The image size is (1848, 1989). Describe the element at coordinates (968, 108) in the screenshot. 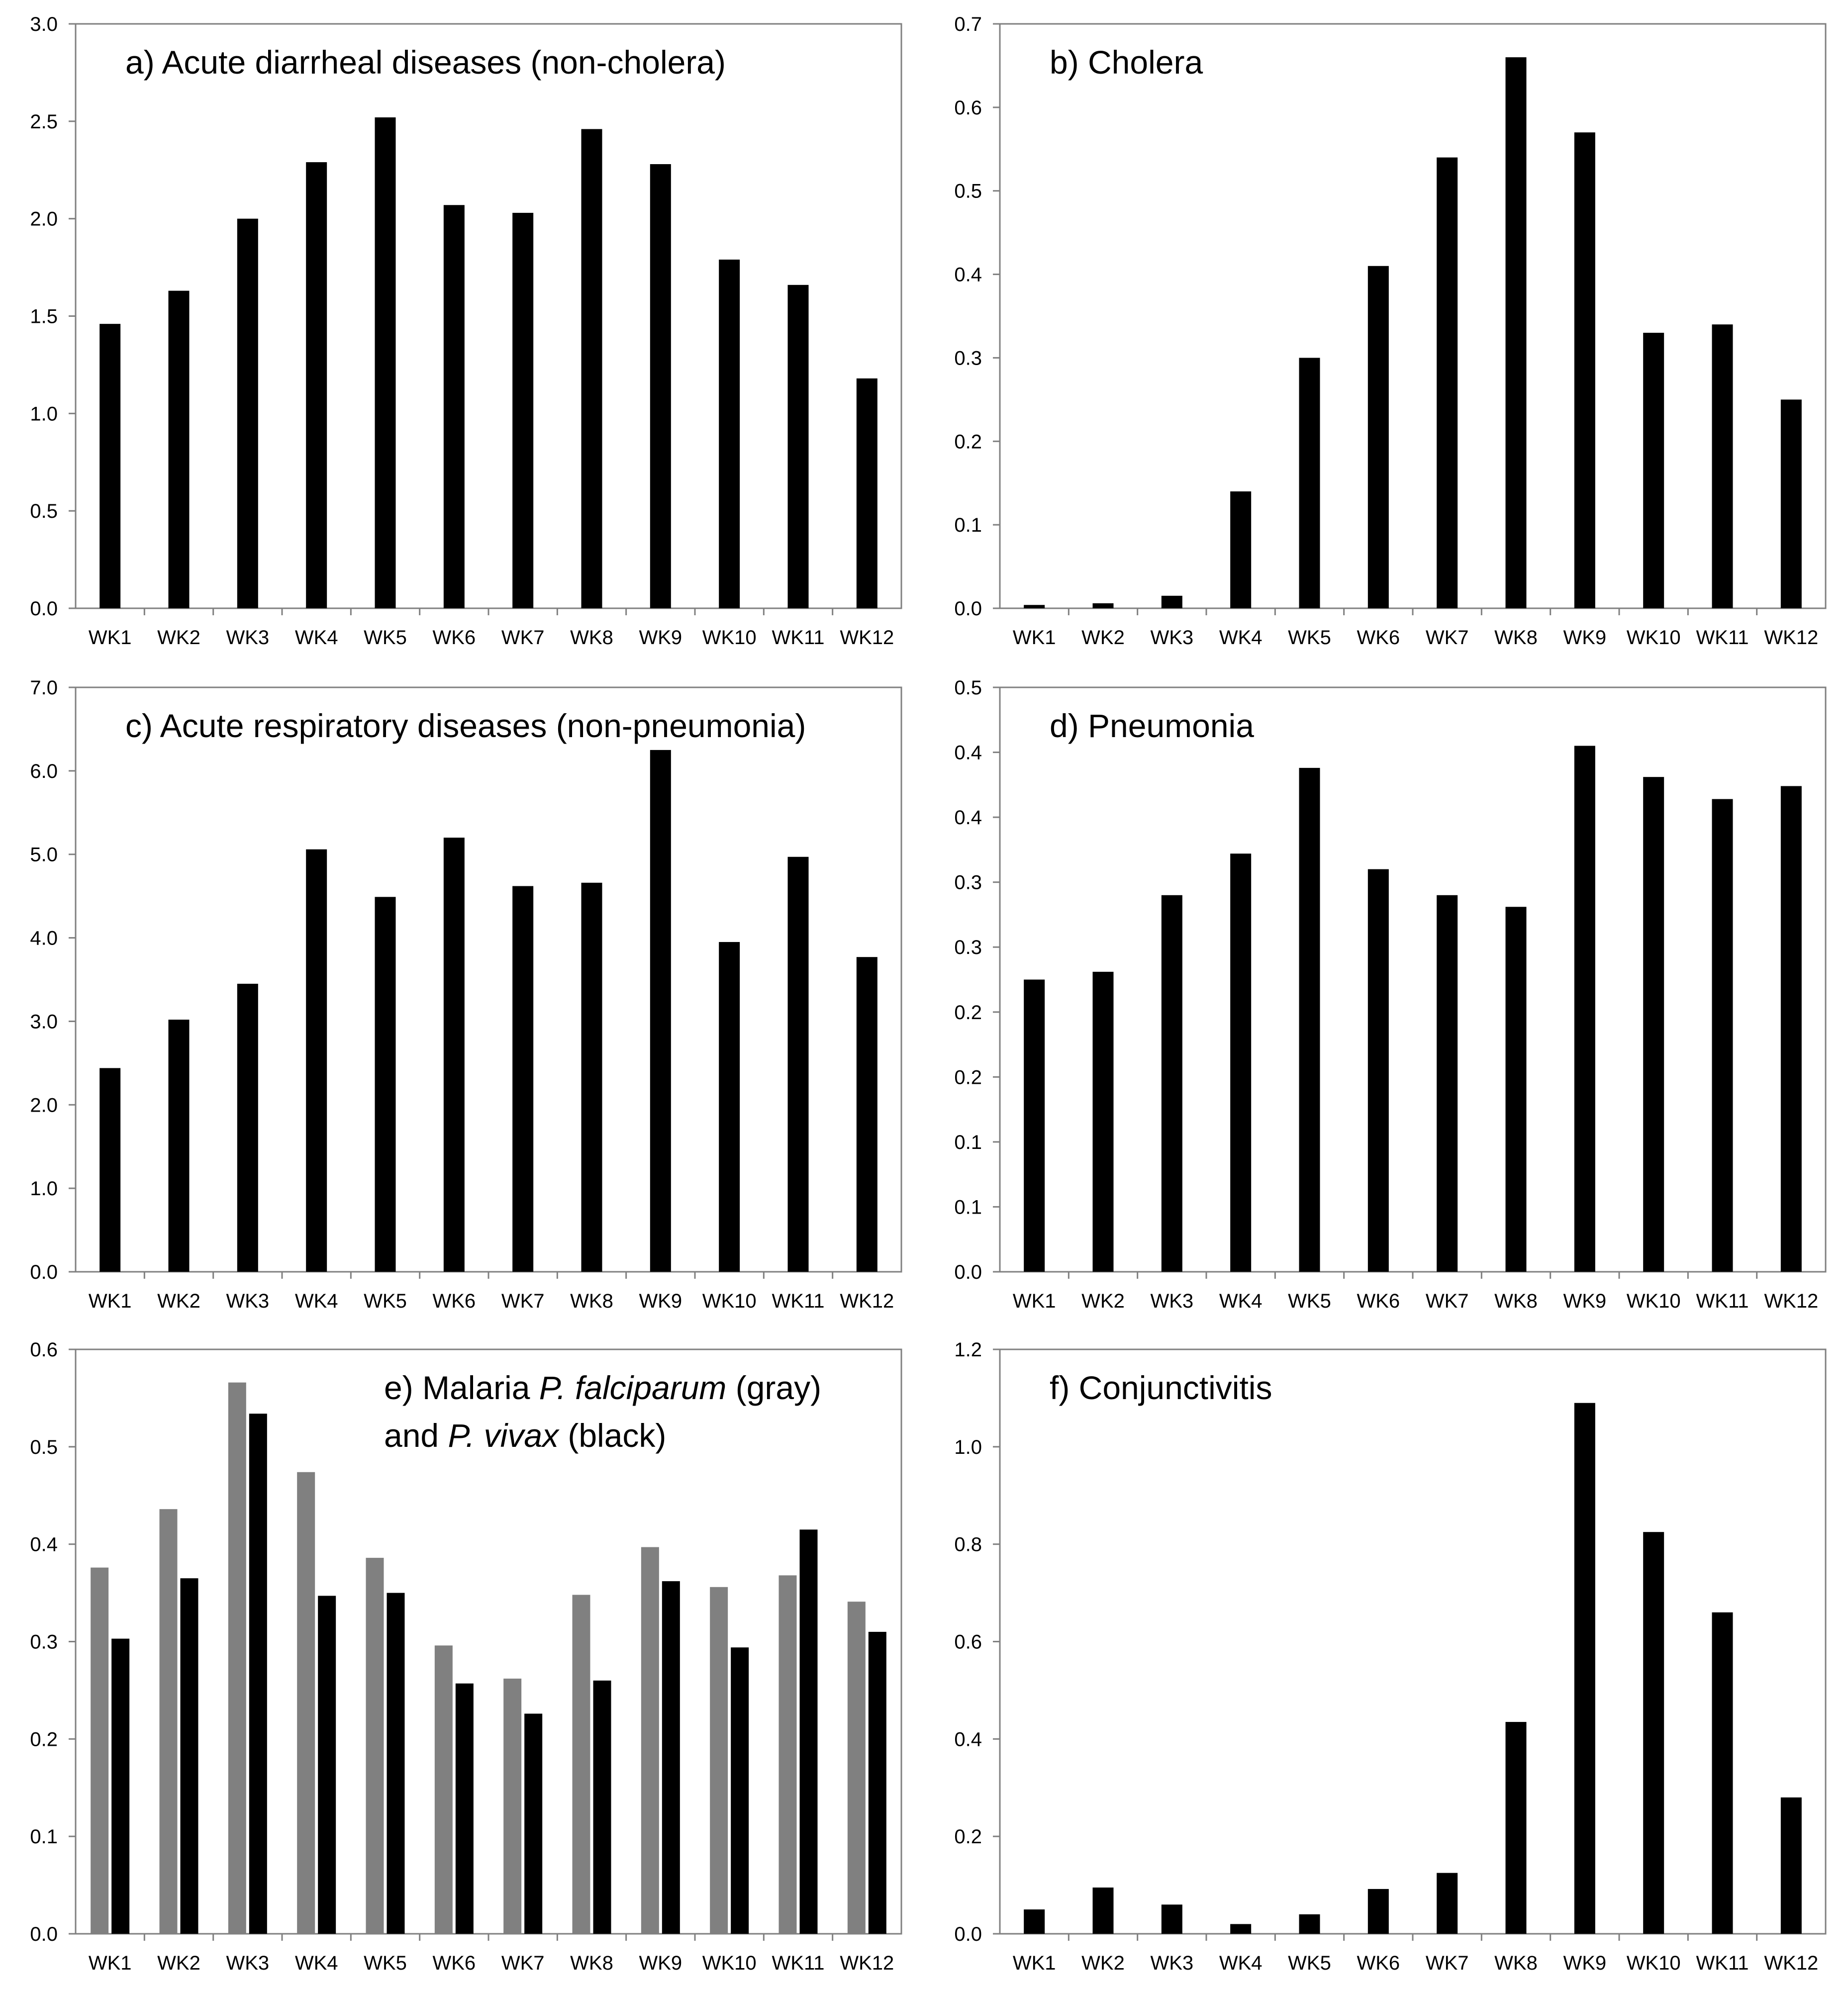

I see `y-tick-label: 0.6` at that location.